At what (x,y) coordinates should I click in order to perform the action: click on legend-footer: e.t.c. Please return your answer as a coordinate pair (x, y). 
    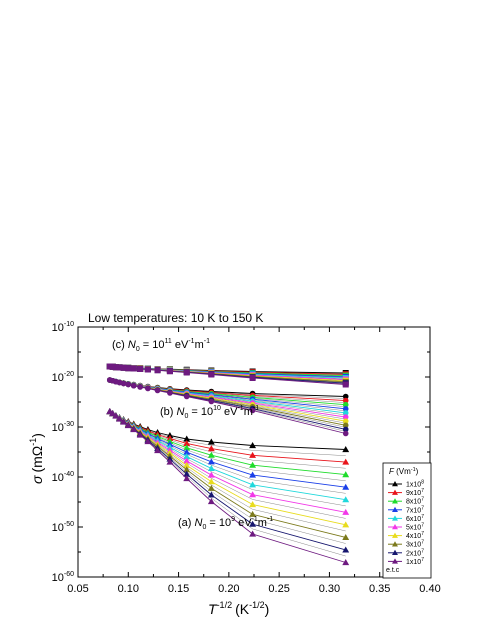
    Looking at the image, I should click on (393, 570).